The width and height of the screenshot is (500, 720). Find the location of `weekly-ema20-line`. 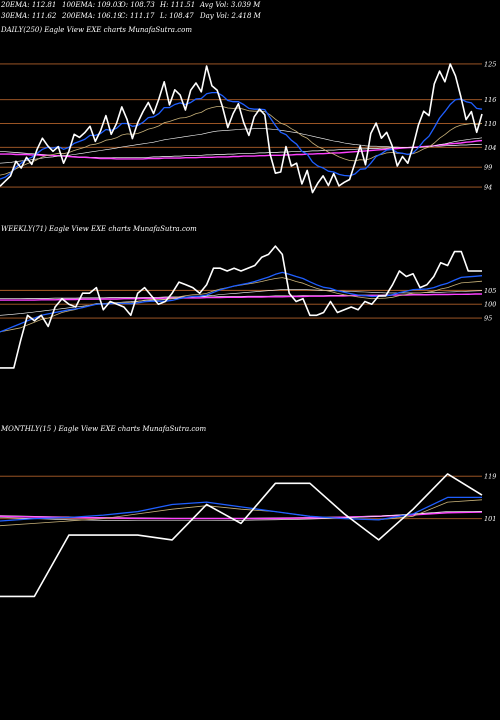

weekly-ema20-line is located at coordinates (241, 302).